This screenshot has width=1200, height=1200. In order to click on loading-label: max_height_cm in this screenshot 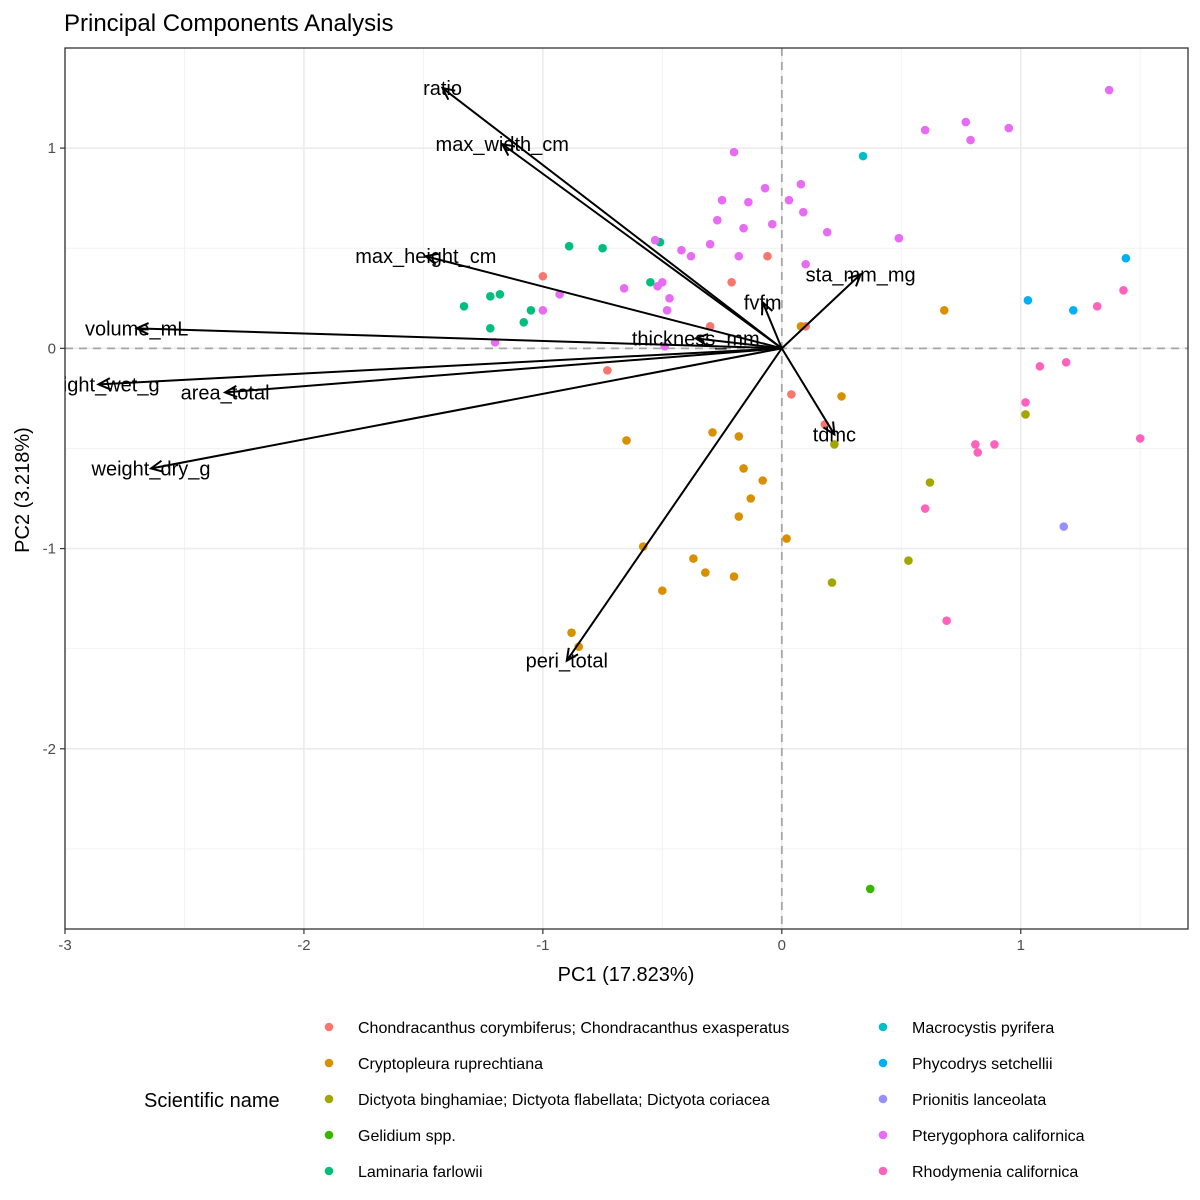, I will do `click(425, 257)`.